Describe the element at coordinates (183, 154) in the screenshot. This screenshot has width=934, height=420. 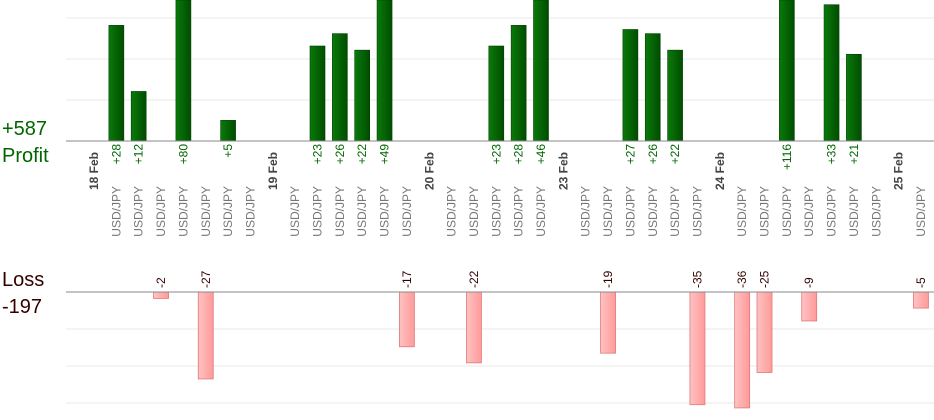
I see `profit-value-label: +80` at that location.